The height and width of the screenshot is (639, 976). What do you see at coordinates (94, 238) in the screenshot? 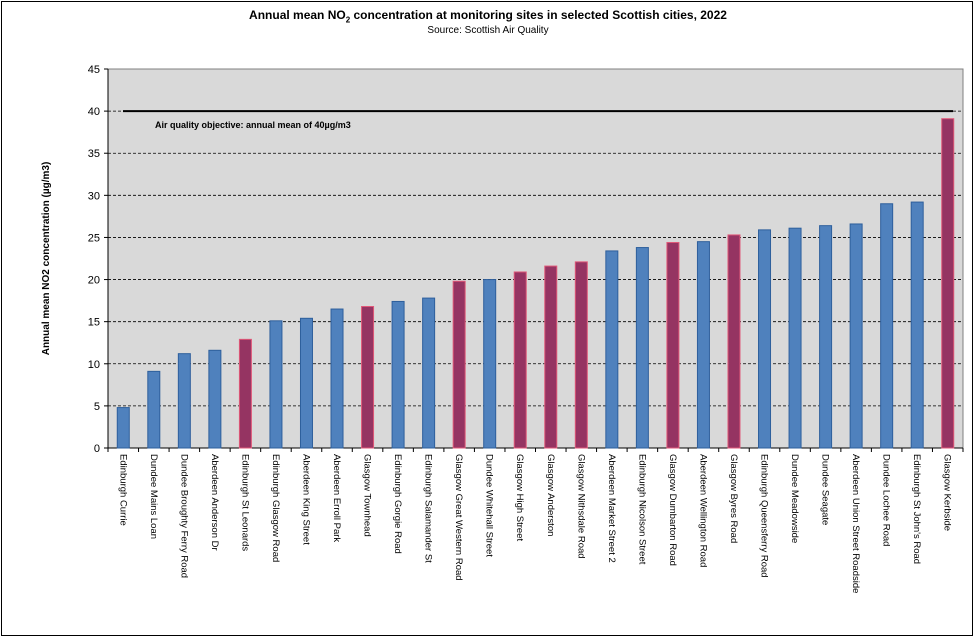
I see `y-tick-label: 25` at bounding box center [94, 238].